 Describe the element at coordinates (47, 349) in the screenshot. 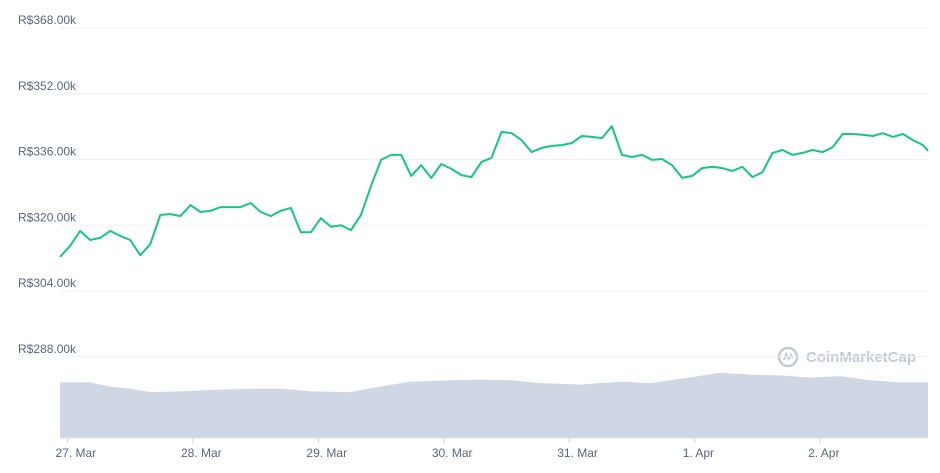

I see `y-tick-label: R$288.00k` at that location.